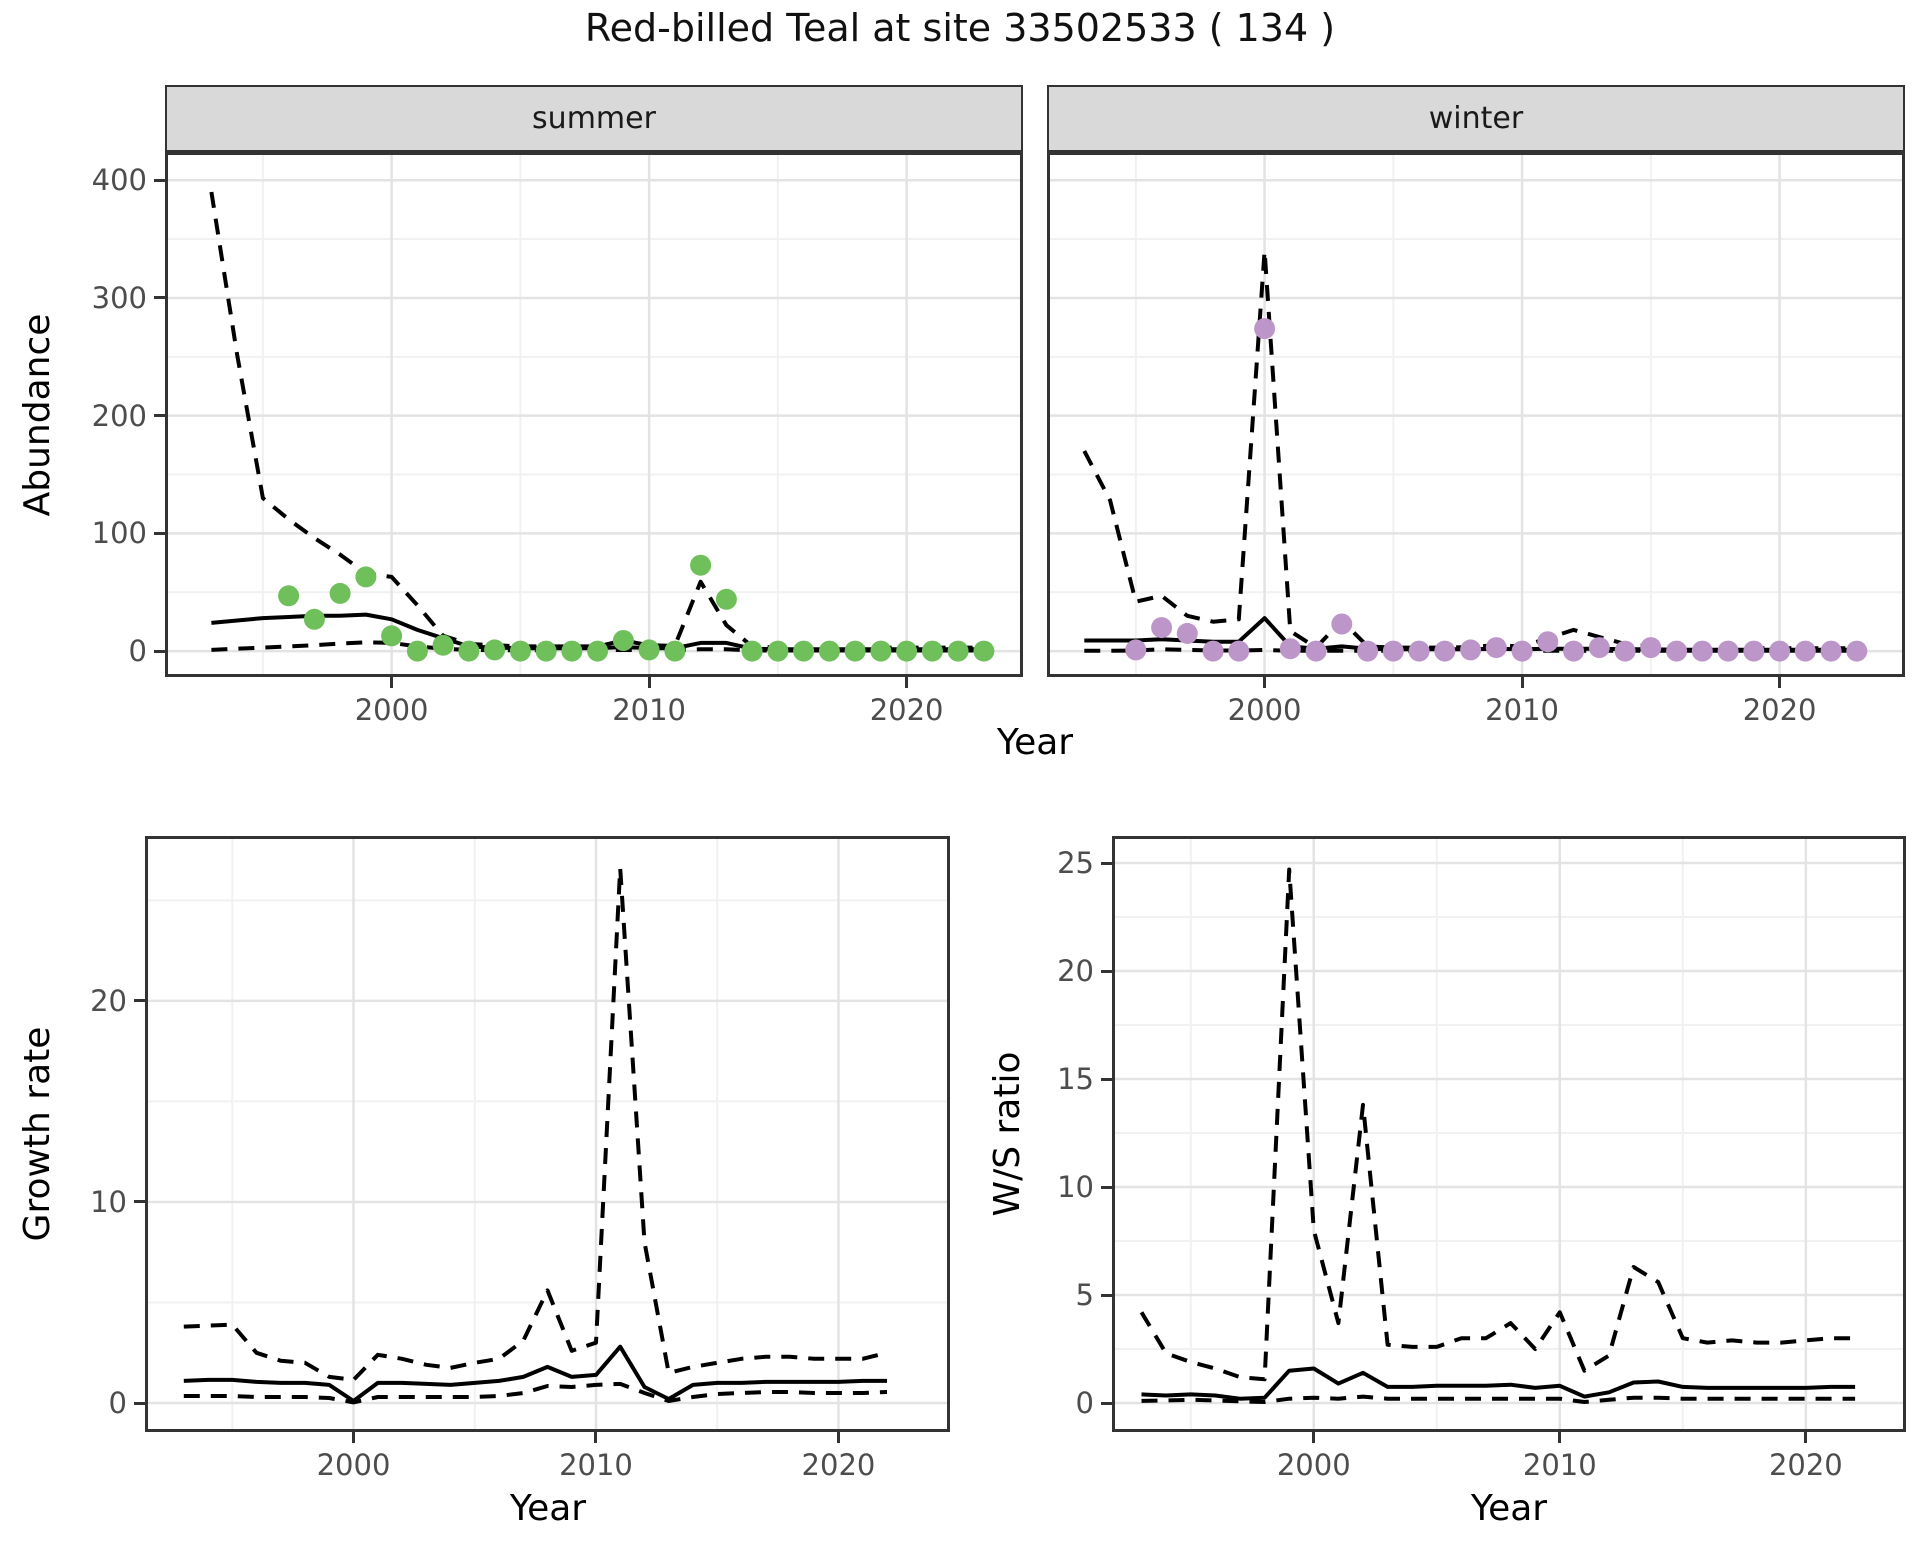  What do you see at coordinates (594, 119) in the screenshot?
I see `facet-strip-summer: summer` at bounding box center [594, 119].